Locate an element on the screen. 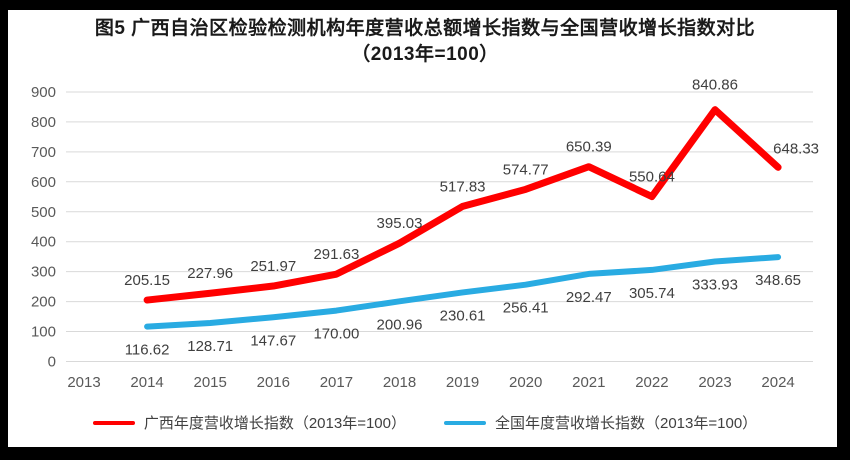  x-axis-tick-label: 2017 is located at coordinates (336, 382).